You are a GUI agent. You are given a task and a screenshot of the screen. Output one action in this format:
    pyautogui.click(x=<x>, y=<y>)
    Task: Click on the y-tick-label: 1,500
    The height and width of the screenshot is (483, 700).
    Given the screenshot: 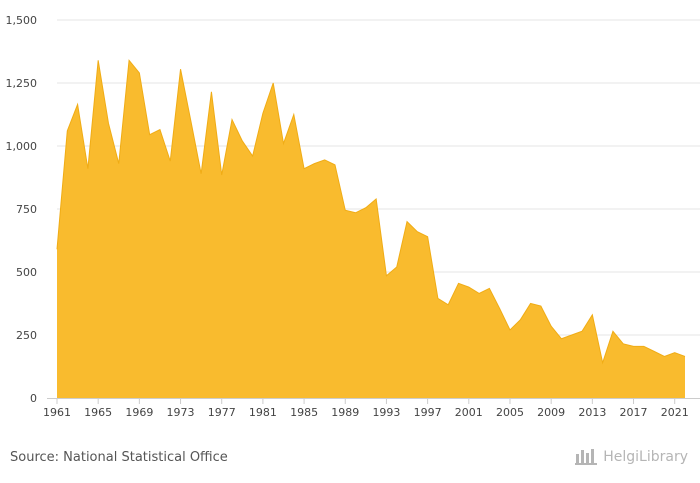 What is the action you would take?
    pyautogui.click(x=22, y=20)
    